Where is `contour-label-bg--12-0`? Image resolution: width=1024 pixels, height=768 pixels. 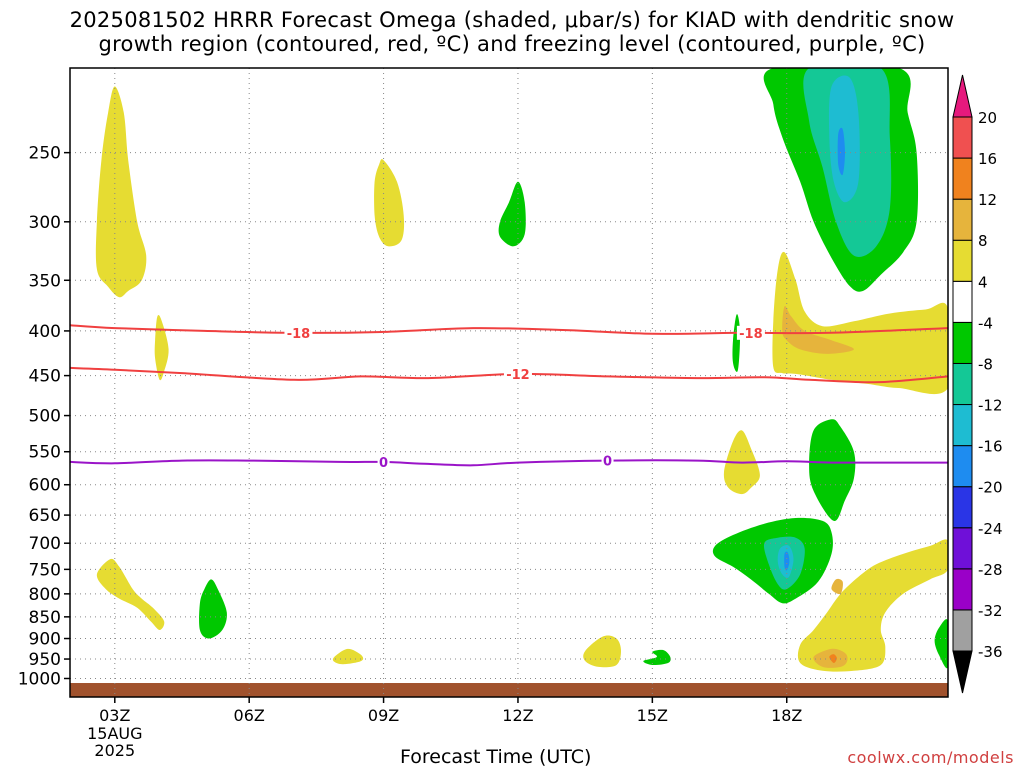
contour-label-bg--12-0 is located at coordinates (517, 373).